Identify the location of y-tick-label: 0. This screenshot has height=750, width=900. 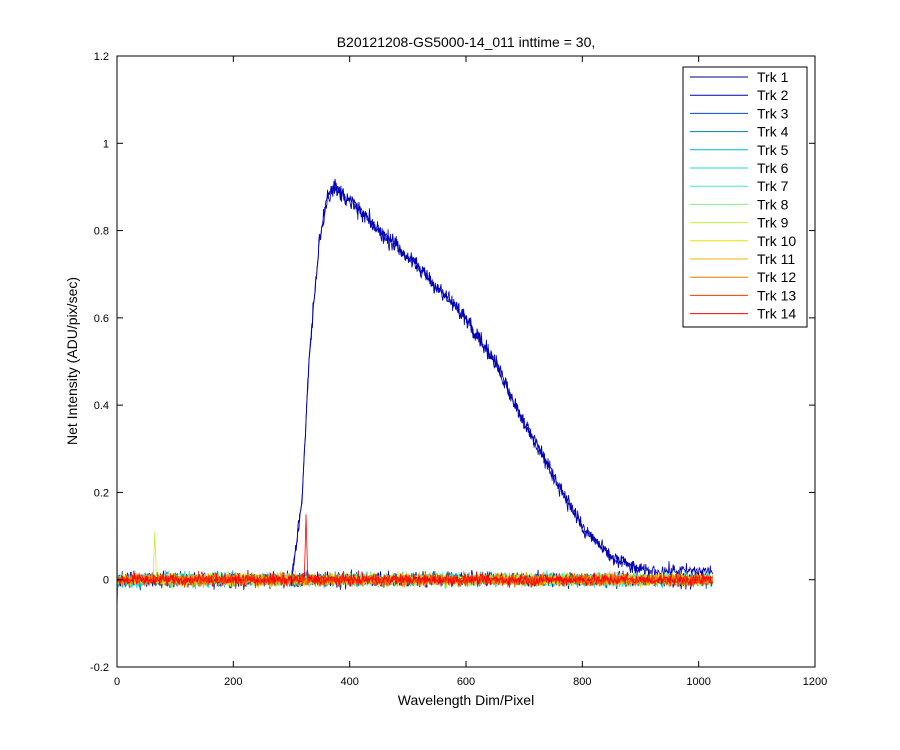
(106, 581).